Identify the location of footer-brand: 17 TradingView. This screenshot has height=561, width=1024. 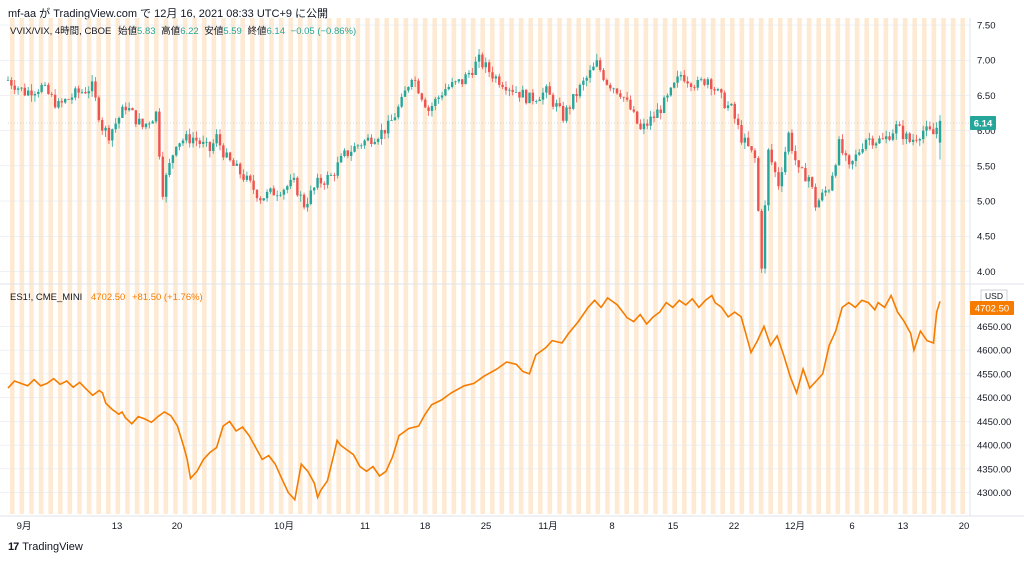
(45, 547).